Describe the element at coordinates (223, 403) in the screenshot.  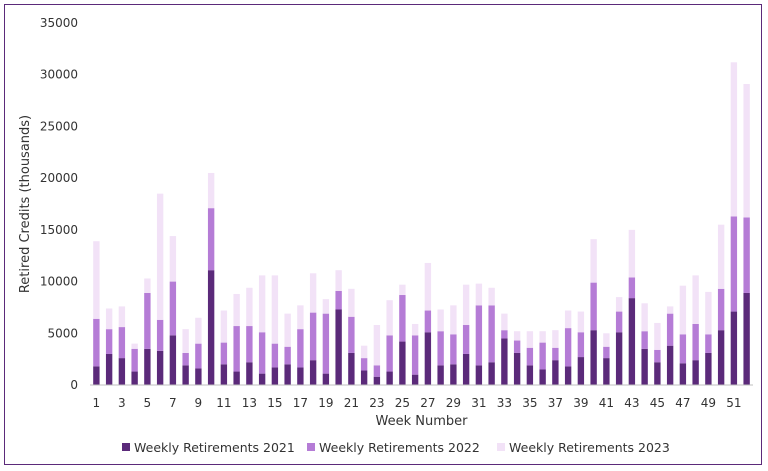
I see `x-tick-label: 11` at that location.